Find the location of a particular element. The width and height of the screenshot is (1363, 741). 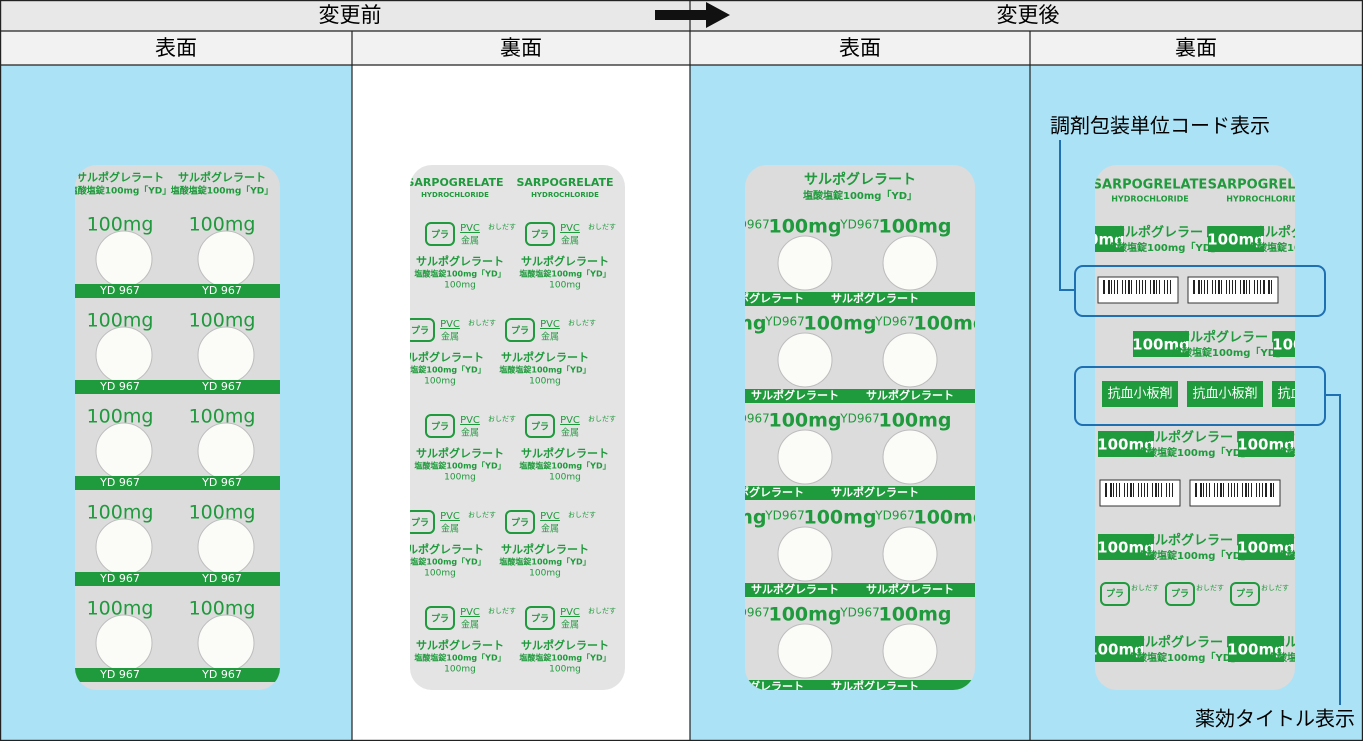

subheader-row is located at coordinates (681, 48).